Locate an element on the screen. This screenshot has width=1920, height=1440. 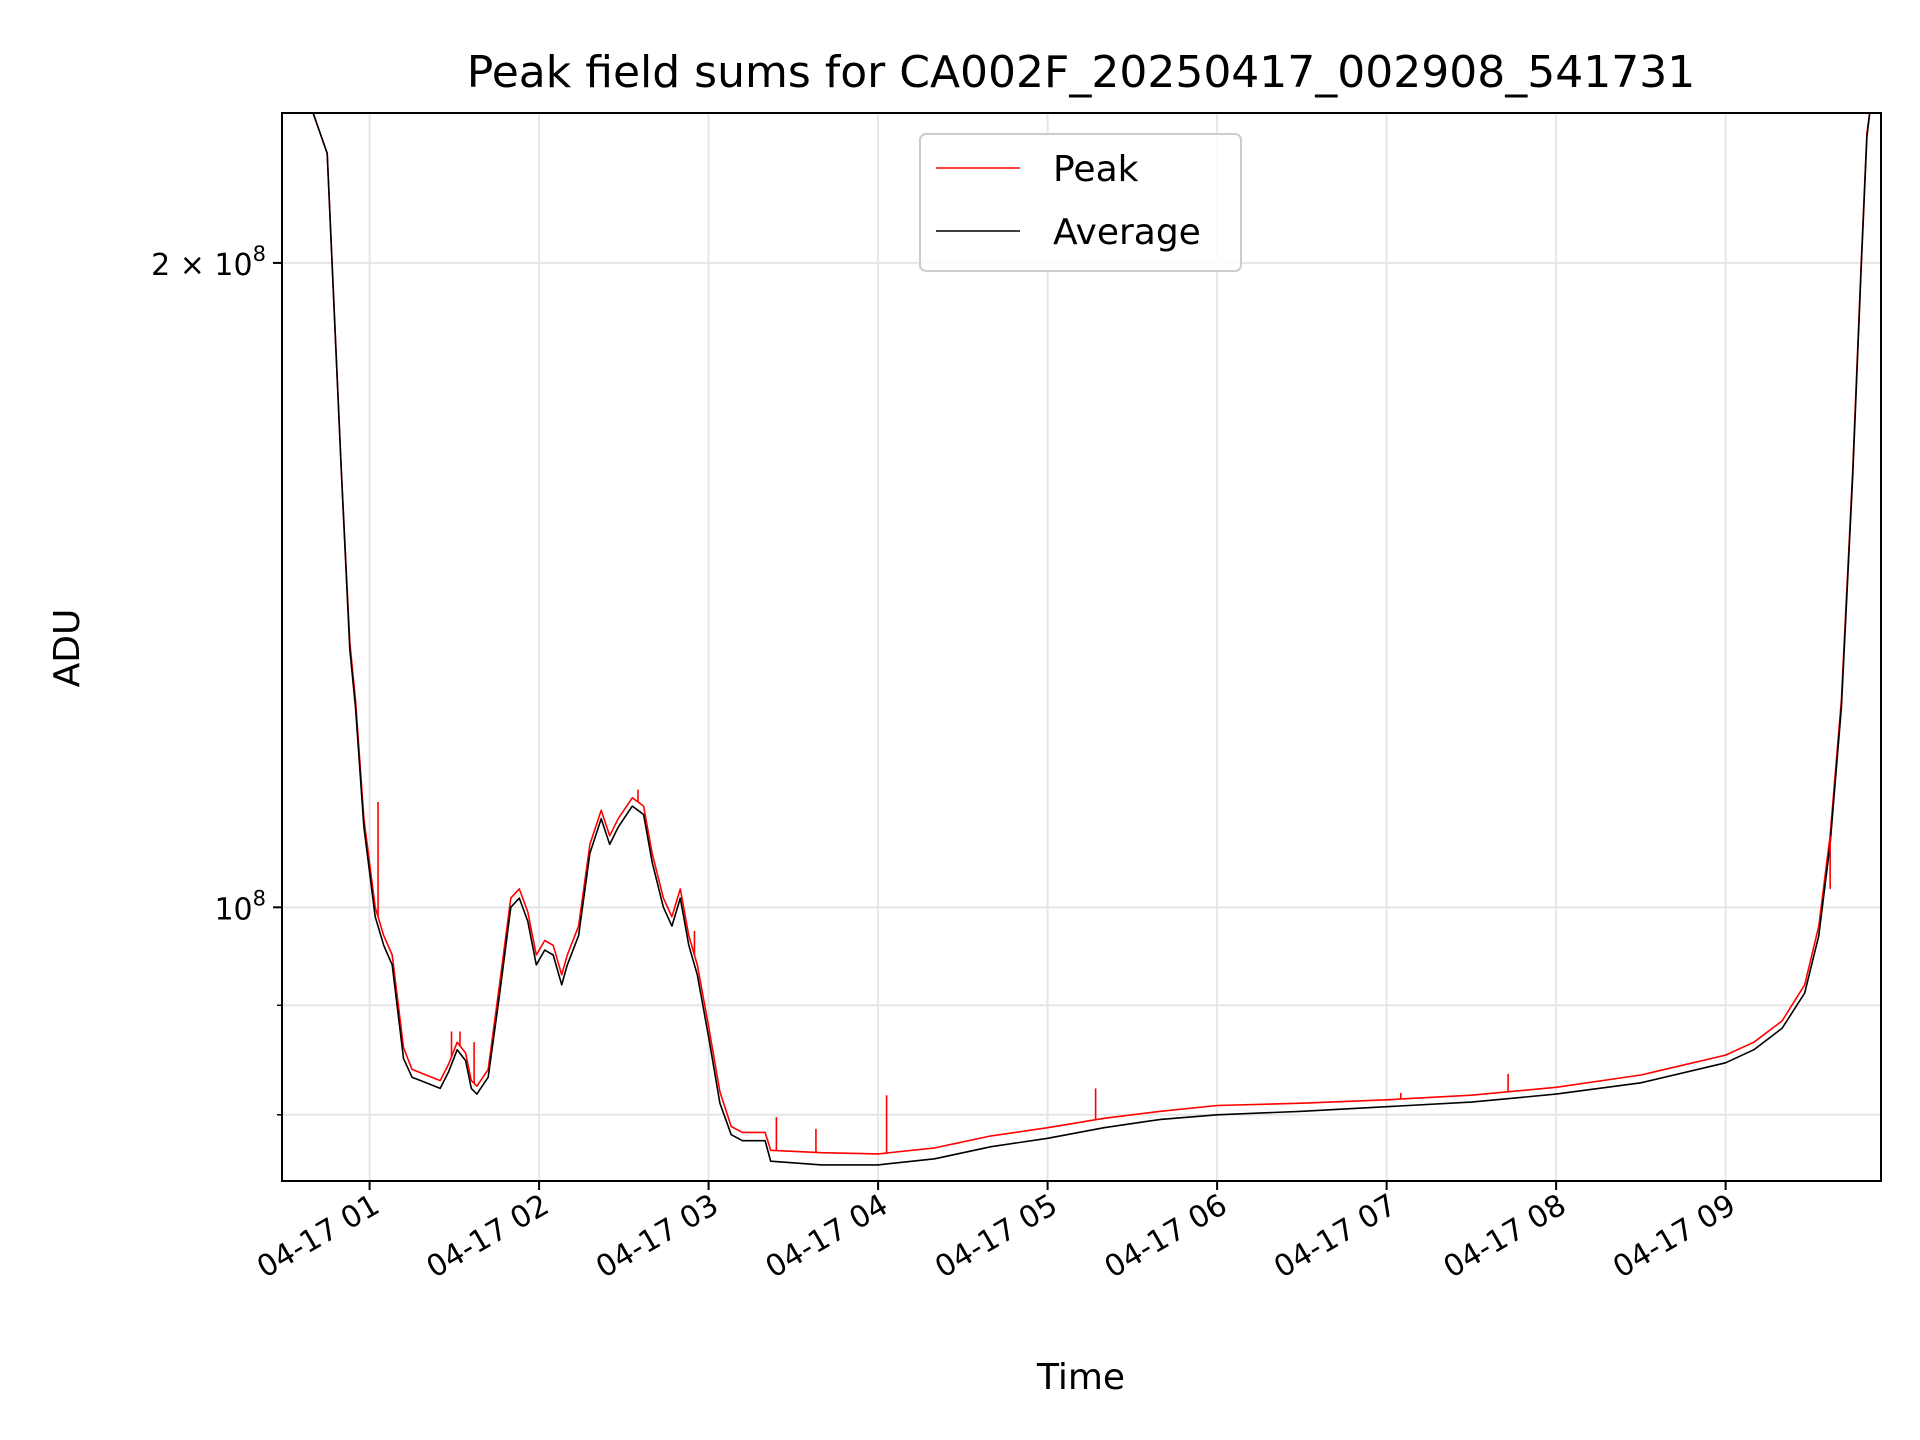
x-tick-label: 04-17 06 is located at coordinates (1166, 1237).